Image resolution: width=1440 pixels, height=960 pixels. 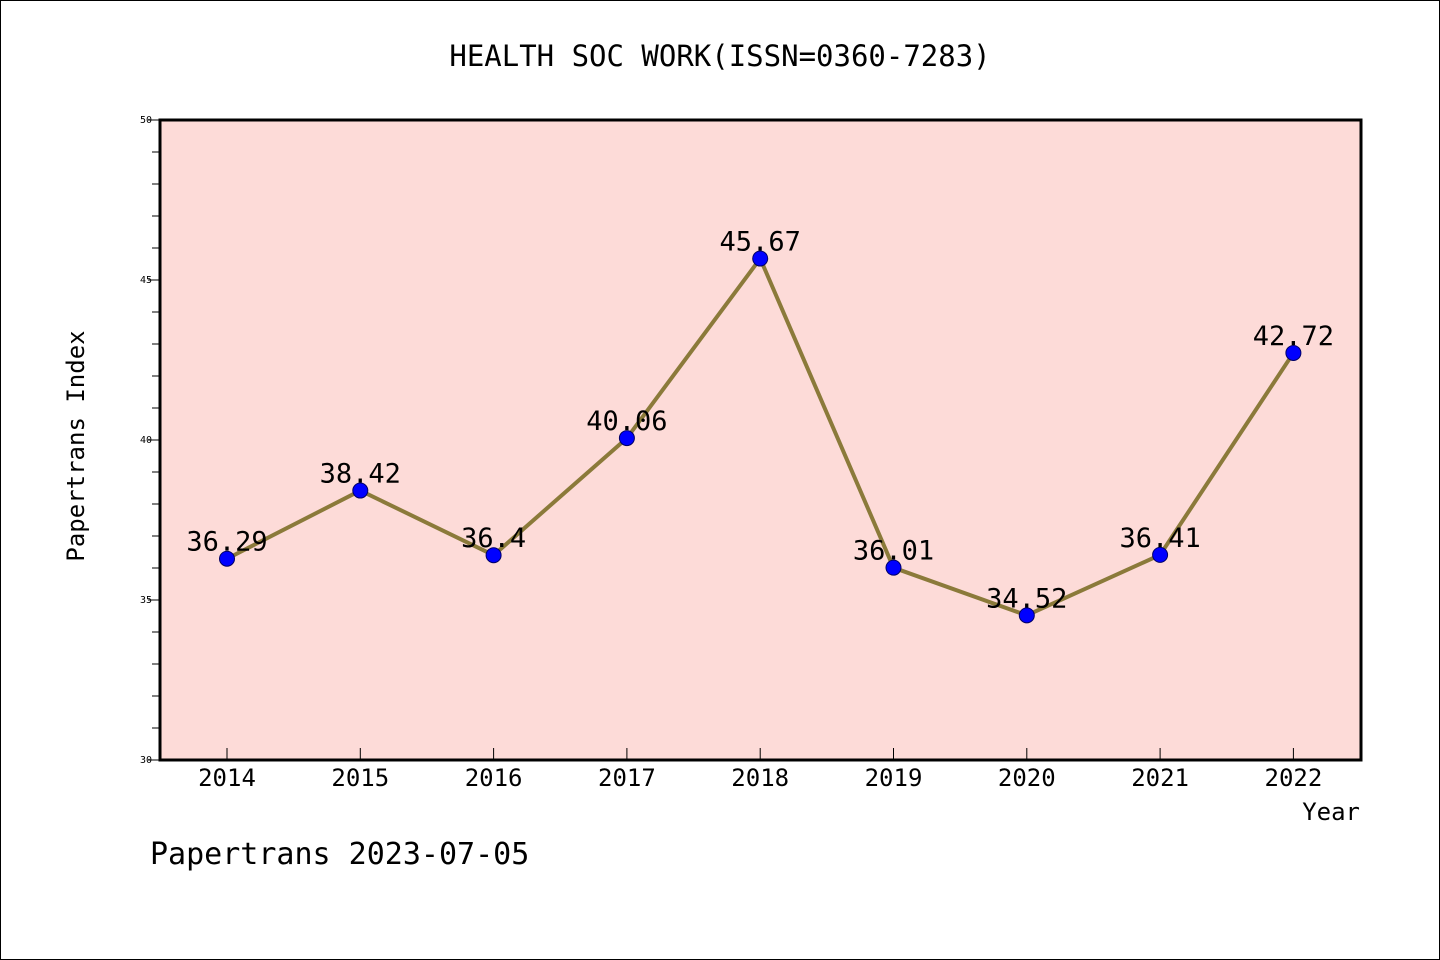 I want to click on footer-credit: Papertrans 2023-07-05, so click(x=339, y=854).